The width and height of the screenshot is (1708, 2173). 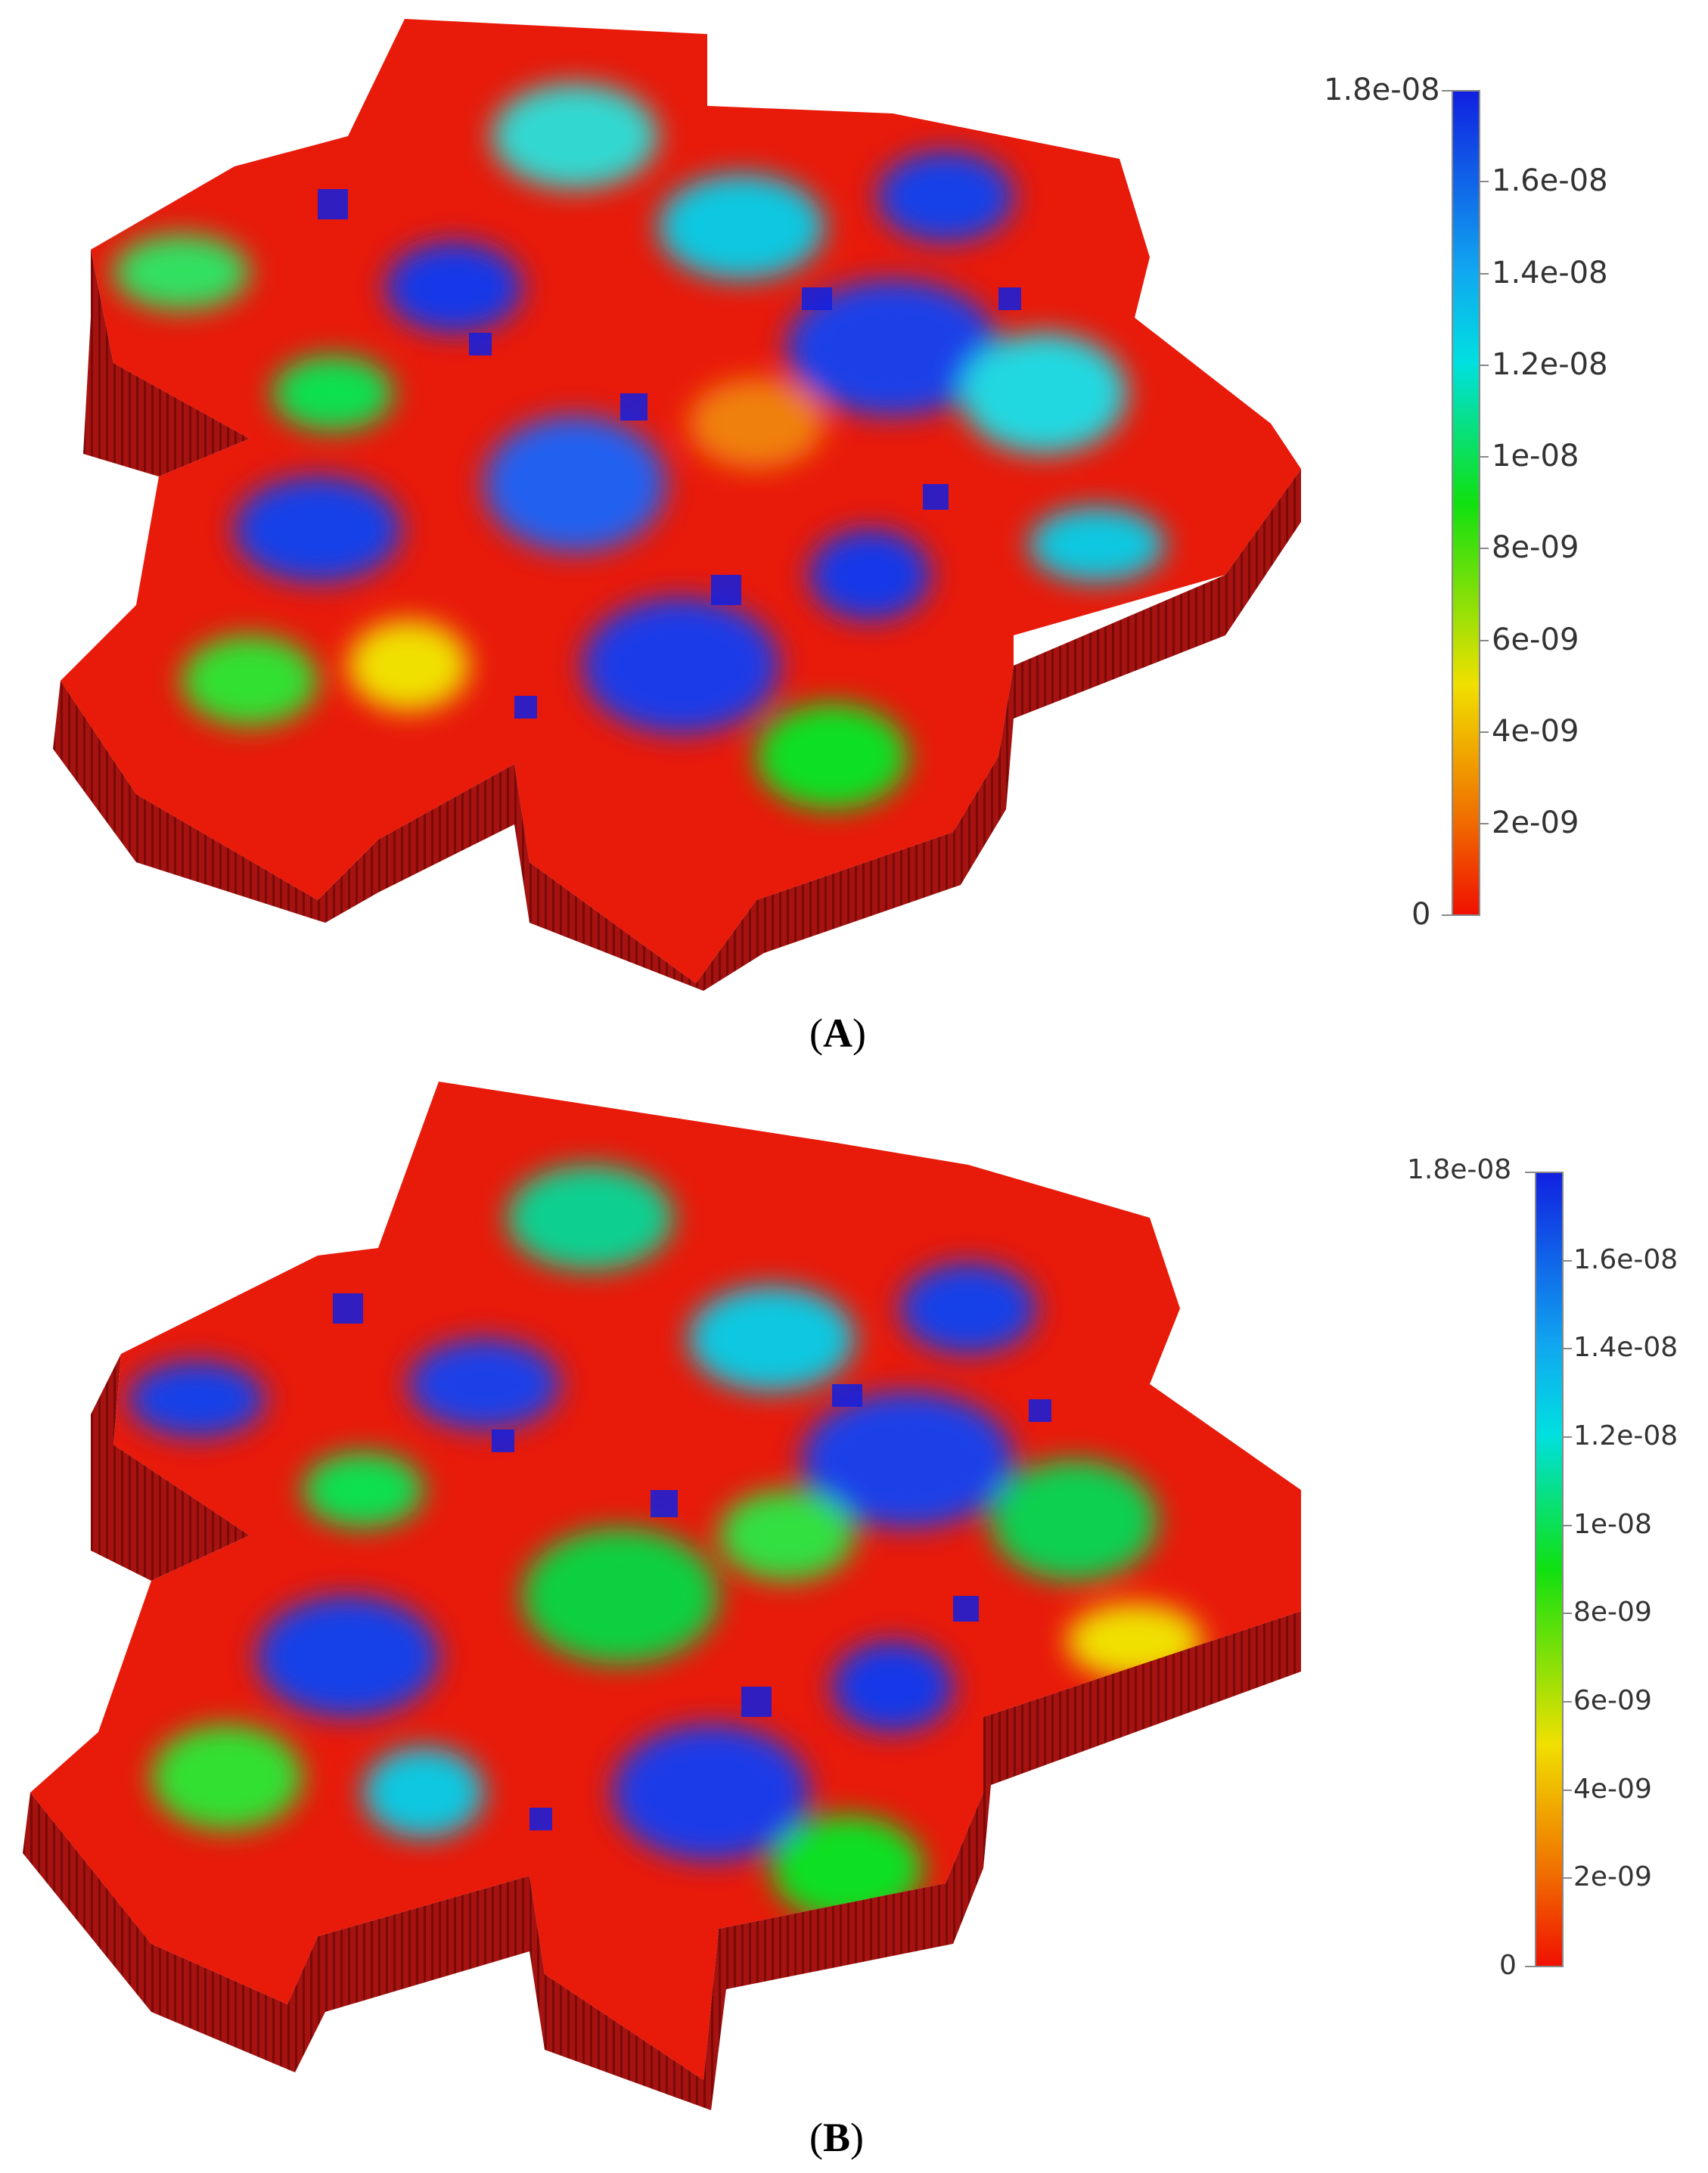 I want to click on panel-label-a: (A), so click(x=838, y=1033).